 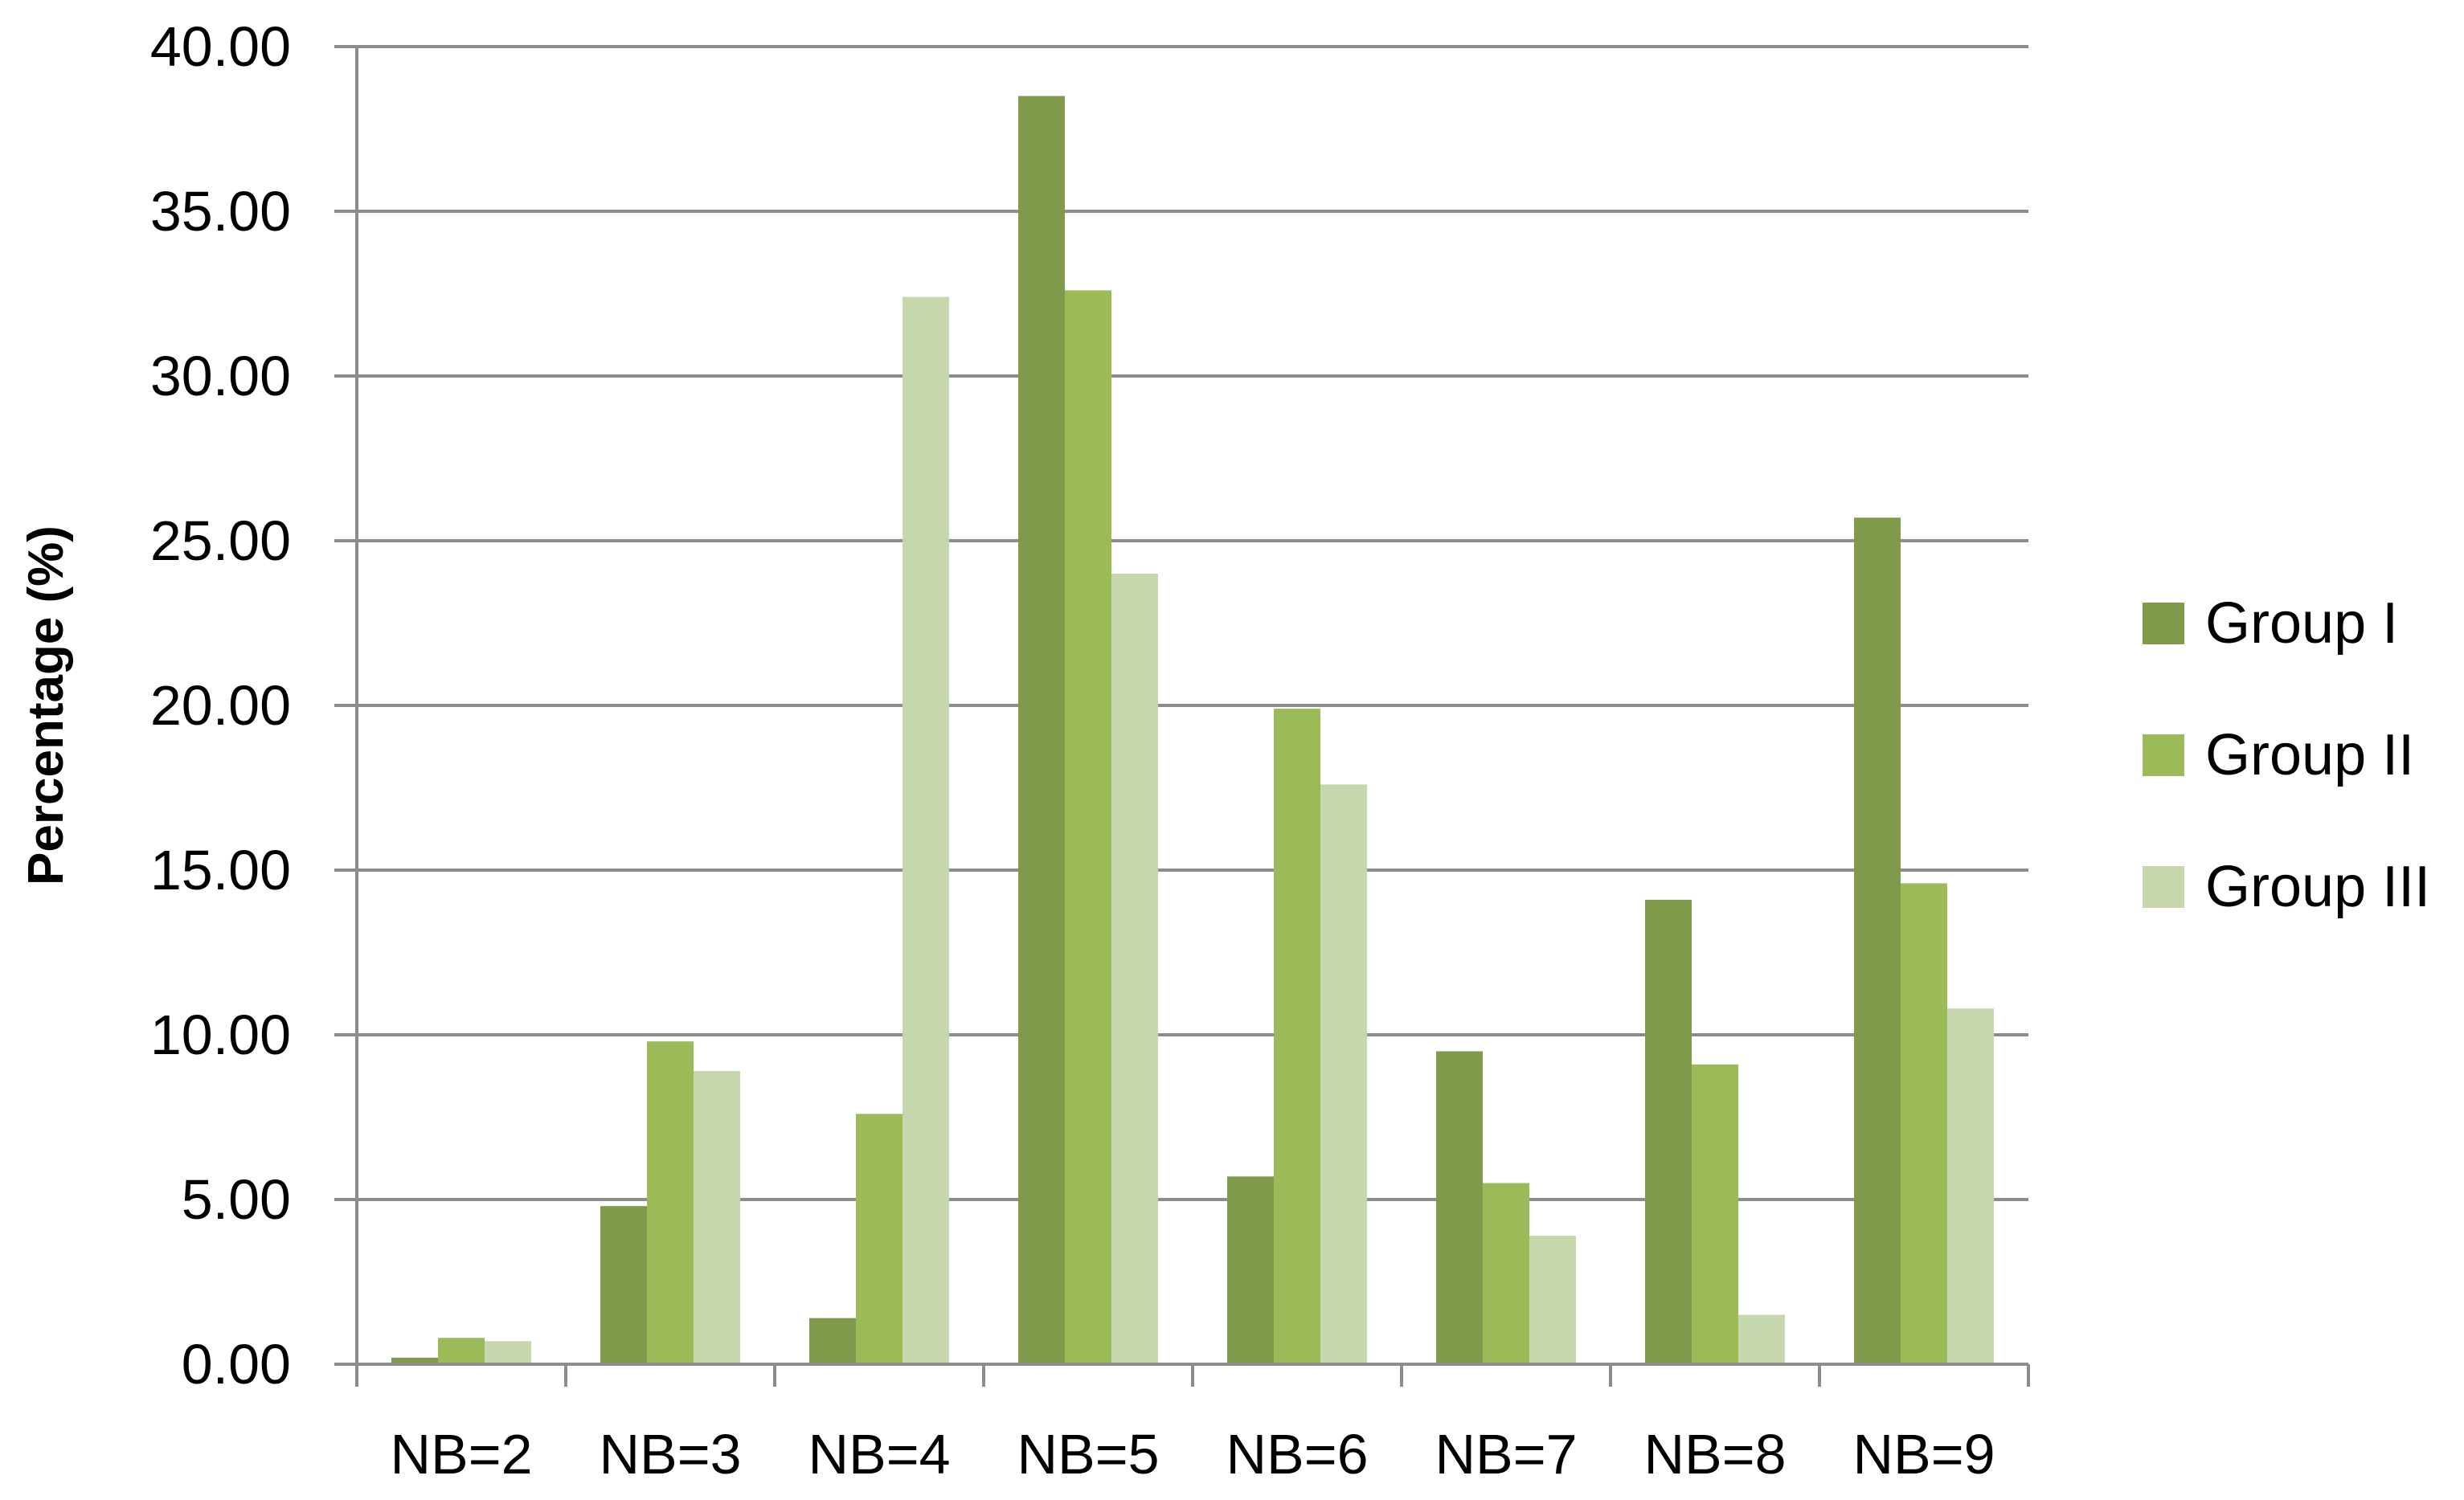 I want to click on bar-group-i-nb8, so click(x=1668, y=1131).